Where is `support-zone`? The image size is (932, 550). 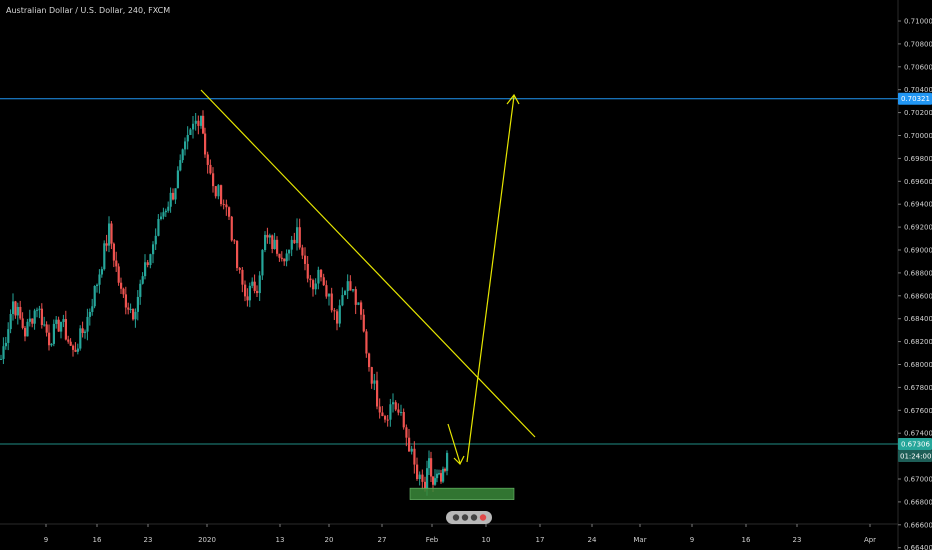 support-zone is located at coordinates (462, 493).